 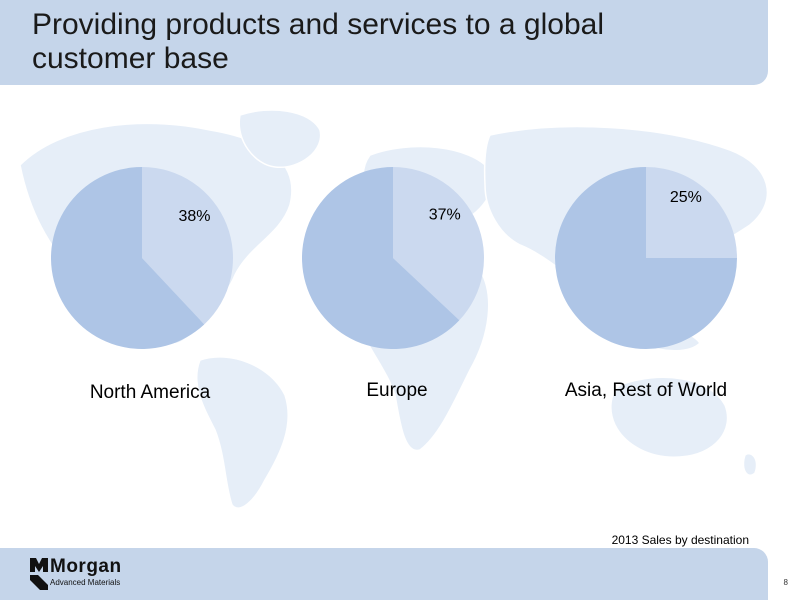 What do you see at coordinates (242, 432) in the screenshot?
I see `map-south-america` at bounding box center [242, 432].